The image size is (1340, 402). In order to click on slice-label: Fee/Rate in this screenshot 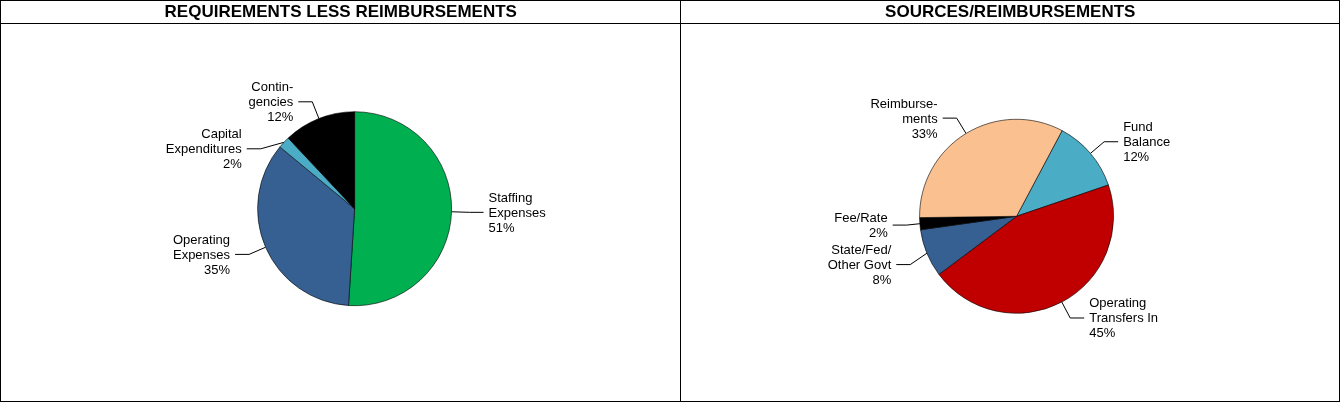, I will do `click(861, 218)`.